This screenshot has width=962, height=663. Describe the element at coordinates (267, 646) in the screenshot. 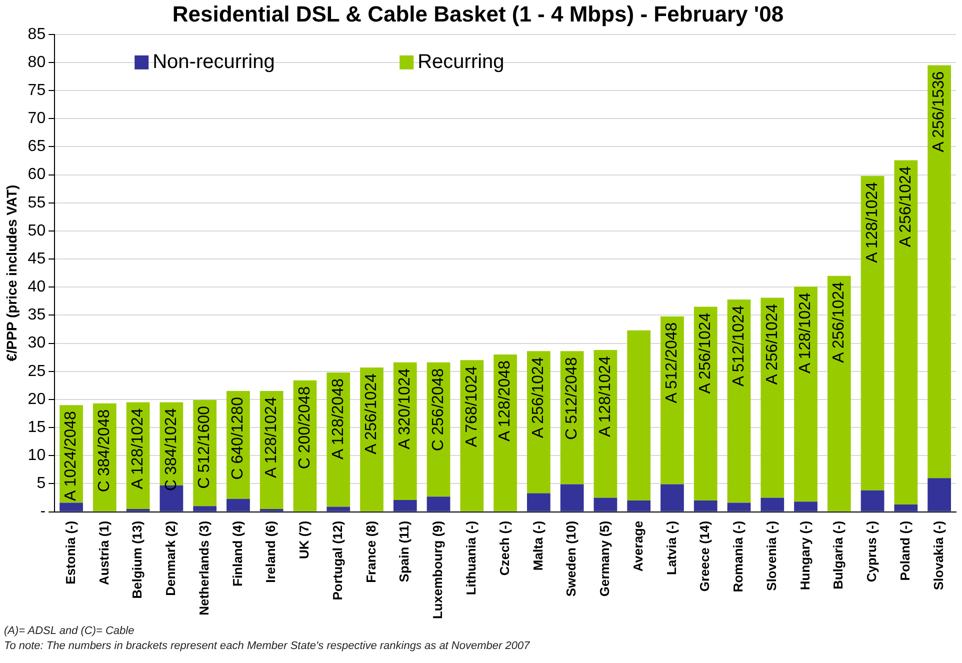

I see `text: To note: The numbers in brackets represent each Member State's respective rankings as at November 2007` at that location.